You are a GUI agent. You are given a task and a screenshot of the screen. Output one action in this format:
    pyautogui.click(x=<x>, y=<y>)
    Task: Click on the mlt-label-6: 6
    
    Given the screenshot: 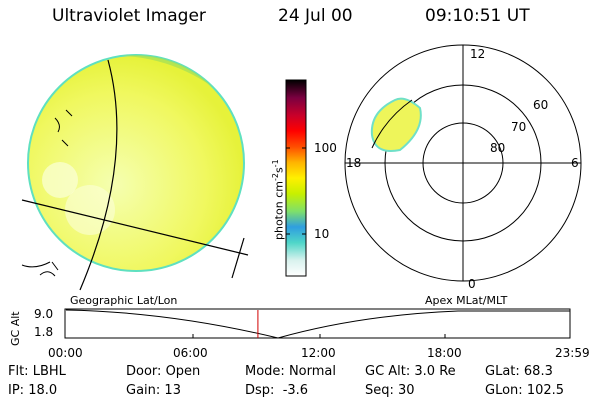 What is the action you would take?
    pyautogui.click(x=575, y=163)
    